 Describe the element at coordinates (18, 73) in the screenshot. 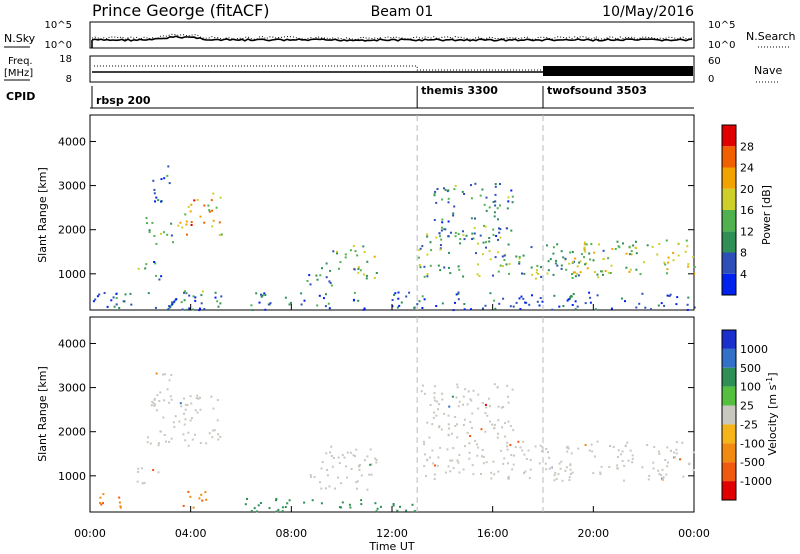

I see `freq-label-line2: [MHz]` at that location.